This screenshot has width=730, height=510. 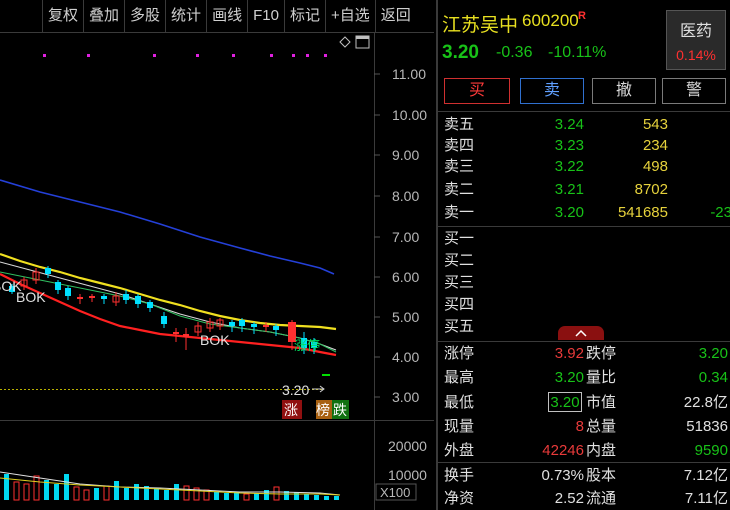 What do you see at coordinates (459, 326) in the screenshot?
I see `bid-label: 买五` at bounding box center [459, 326].